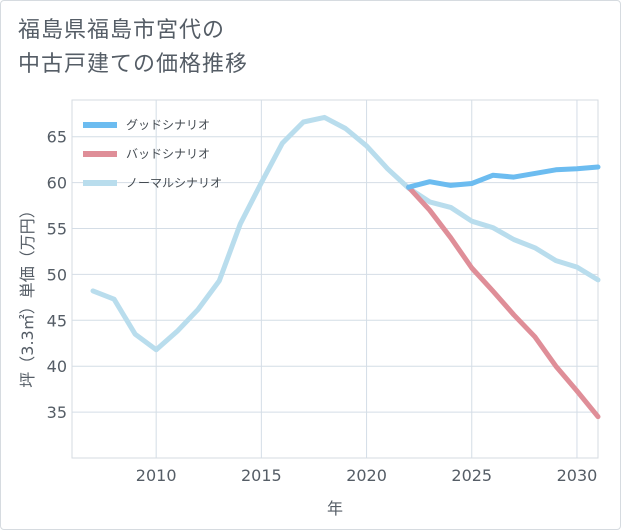 This screenshot has width=621, height=530. I want to click on chart-title: 福島県福島市宮代の 中古戸建ての価格推移, so click(133, 47).